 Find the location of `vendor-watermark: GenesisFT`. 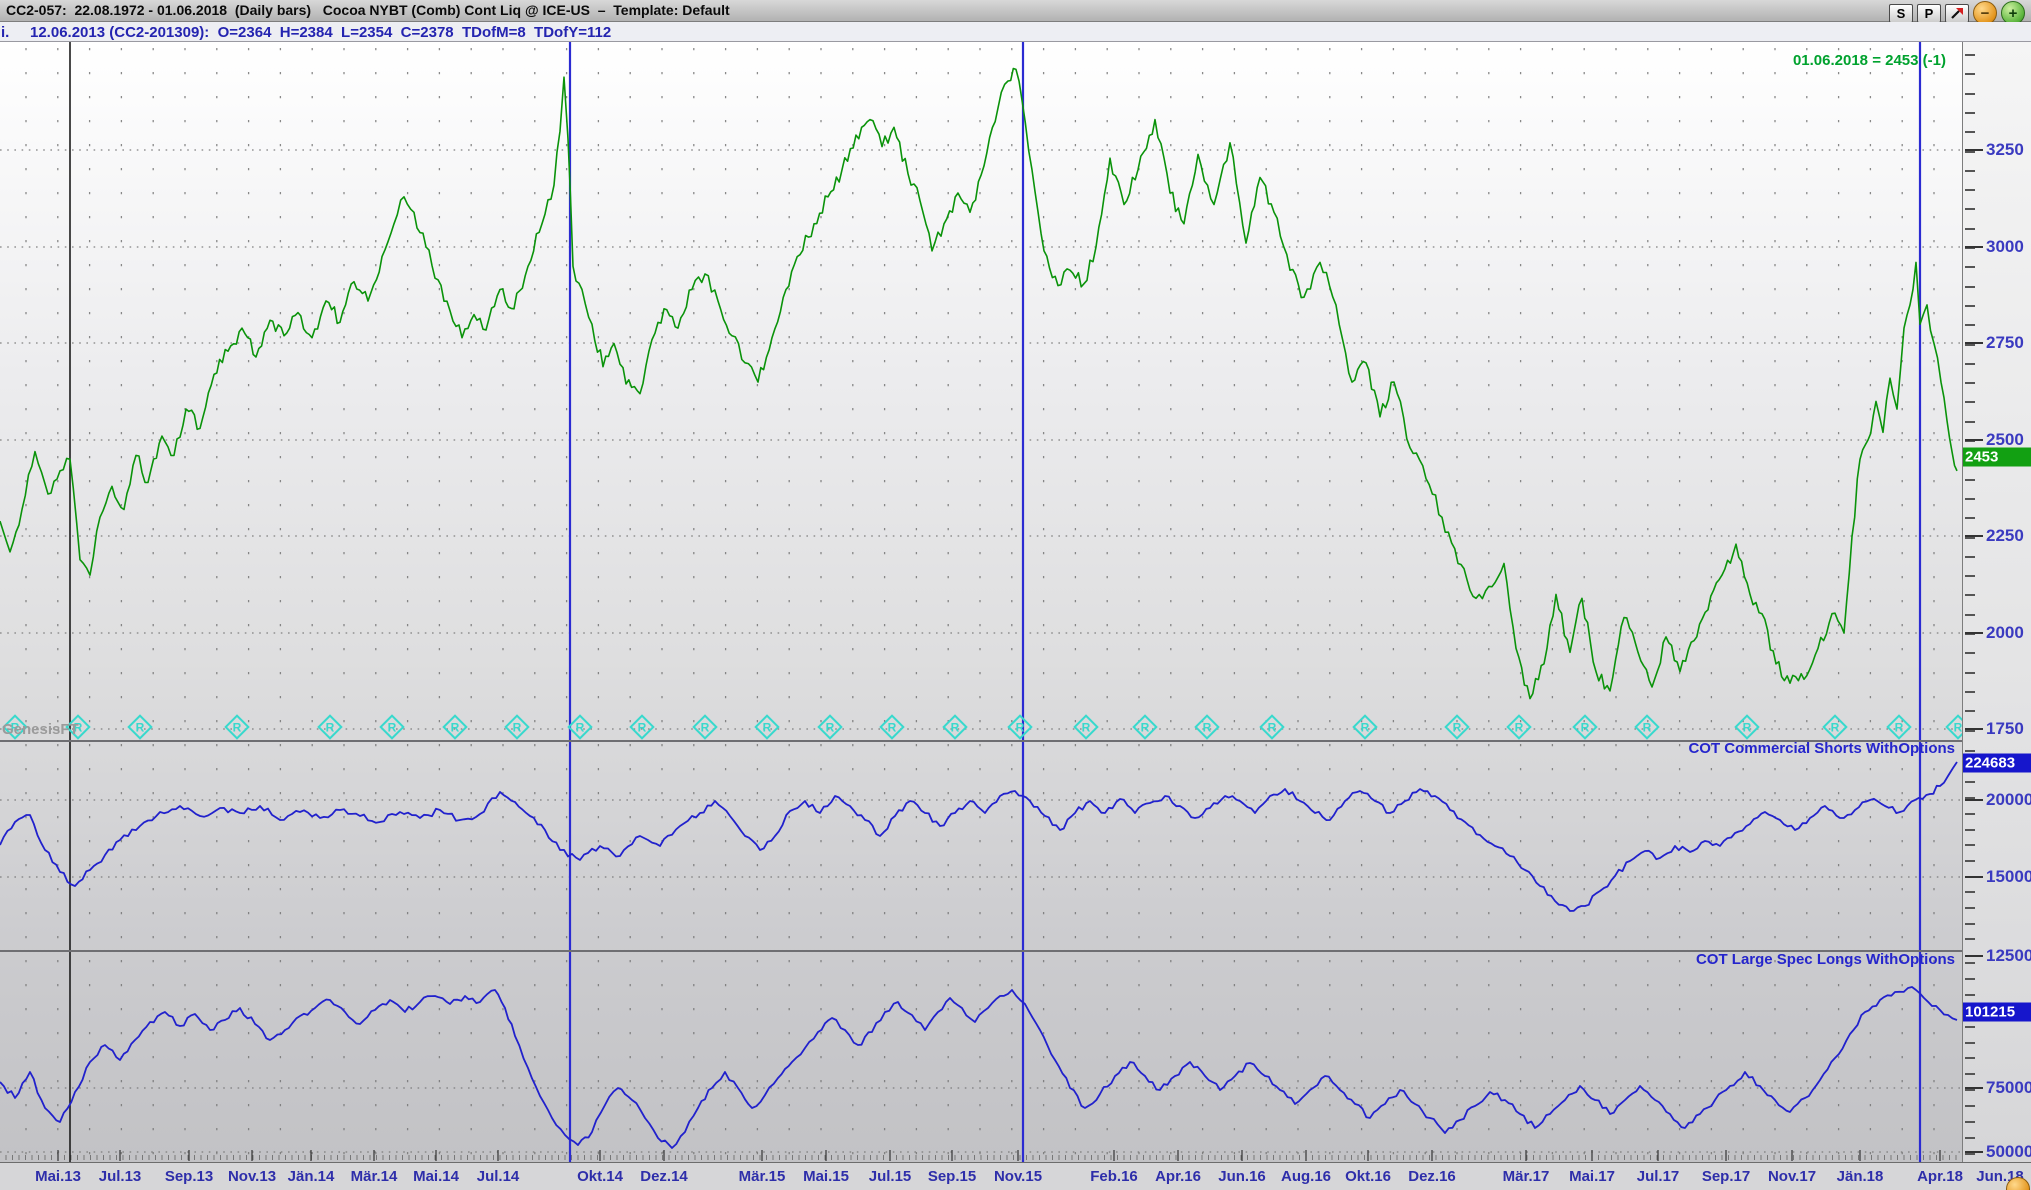

vendor-watermark: GenesisFT is located at coordinates (40, 729).